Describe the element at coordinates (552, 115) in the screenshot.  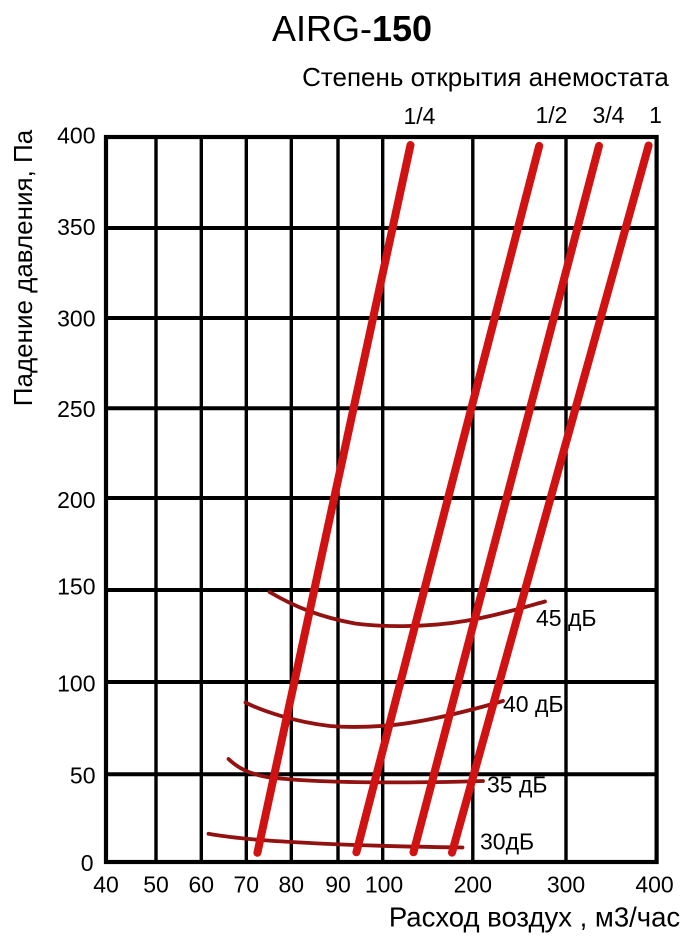
I see `svg-text: 1/2` at that location.